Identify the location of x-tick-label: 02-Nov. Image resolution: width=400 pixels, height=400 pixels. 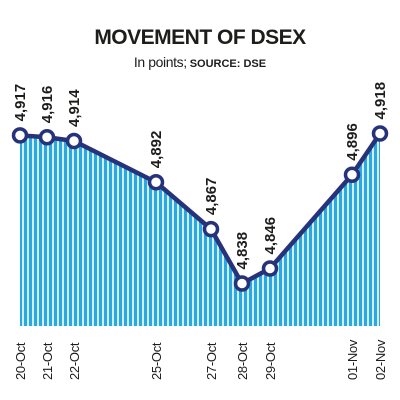
(380, 359).